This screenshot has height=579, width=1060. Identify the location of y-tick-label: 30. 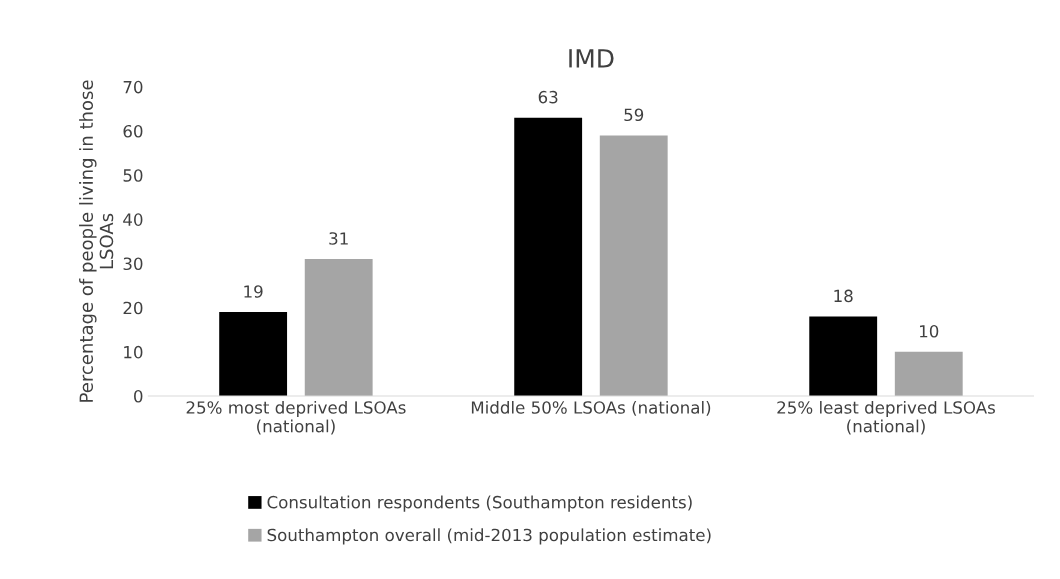
(133, 264).